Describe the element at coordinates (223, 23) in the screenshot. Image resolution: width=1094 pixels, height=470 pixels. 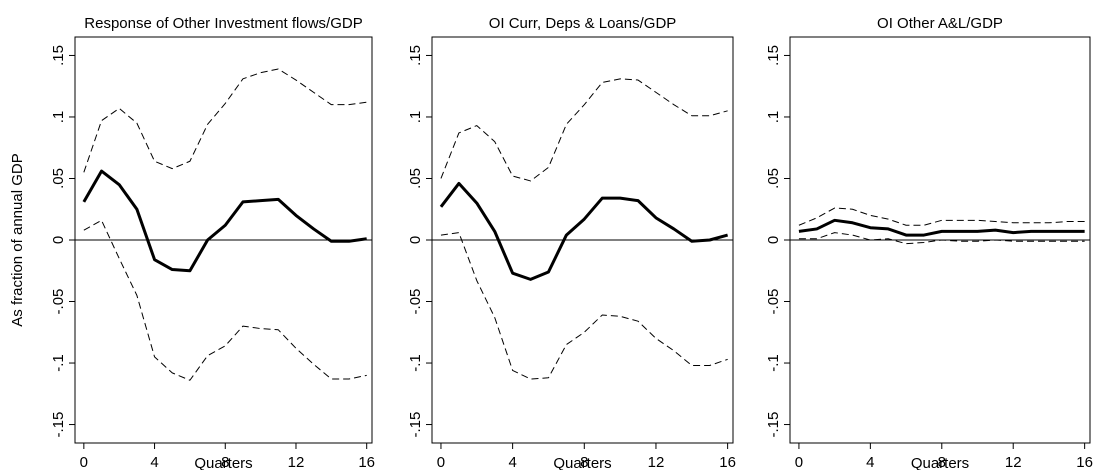
I see `panel-title: Response of Other Investment flows/GDP` at that location.